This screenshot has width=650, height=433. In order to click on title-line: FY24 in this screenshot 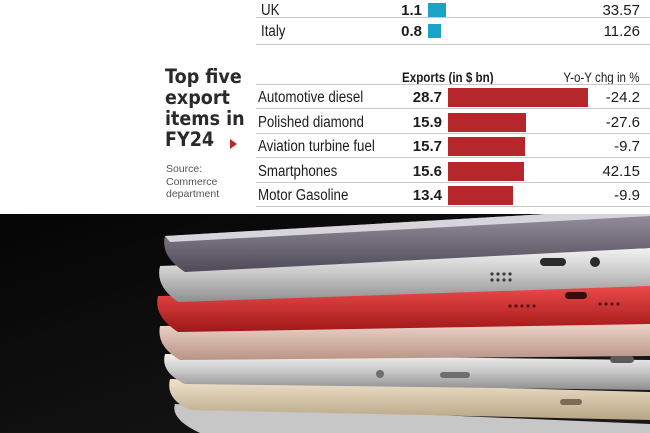, I will do `click(190, 139)`.